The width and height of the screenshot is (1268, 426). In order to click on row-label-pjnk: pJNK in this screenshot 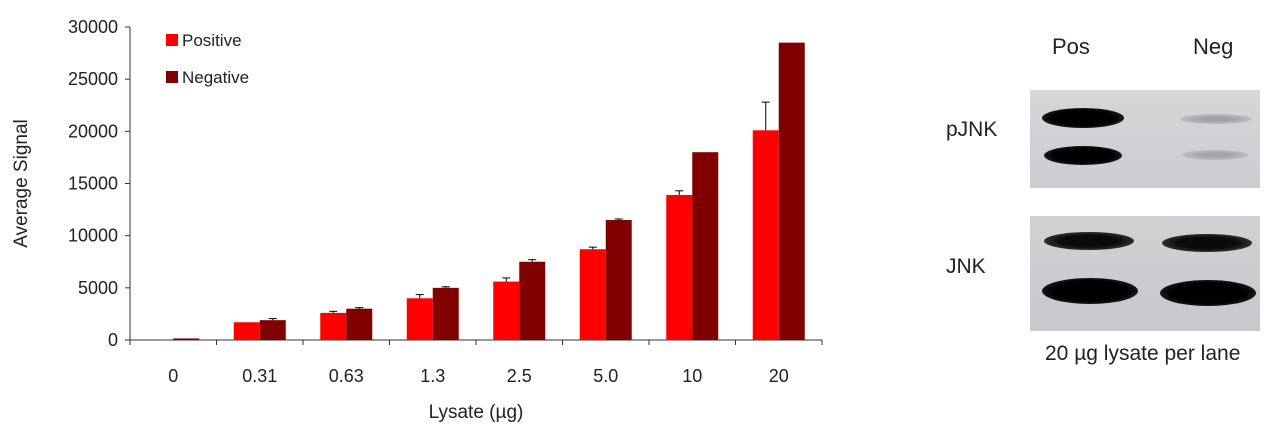, I will do `click(972, 129)`.